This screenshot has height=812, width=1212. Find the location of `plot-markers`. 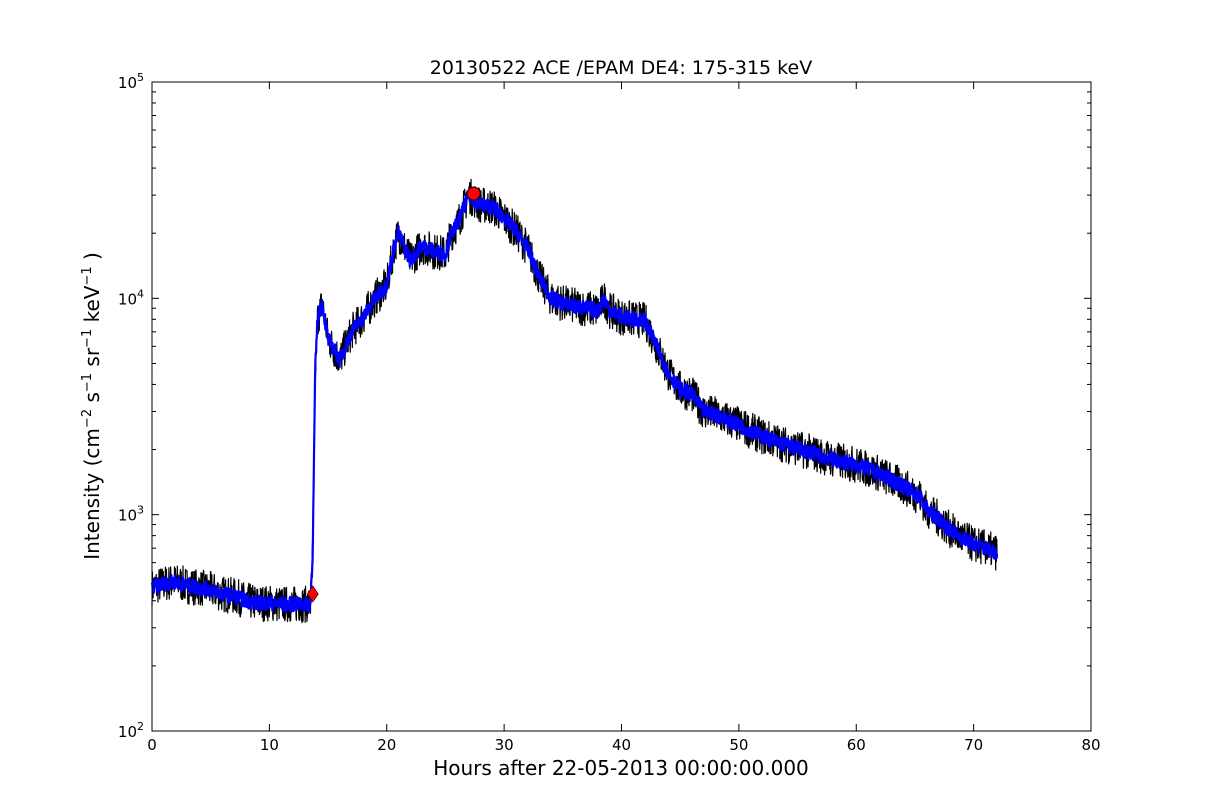

plot-markers is located at coordinates (393, 394).